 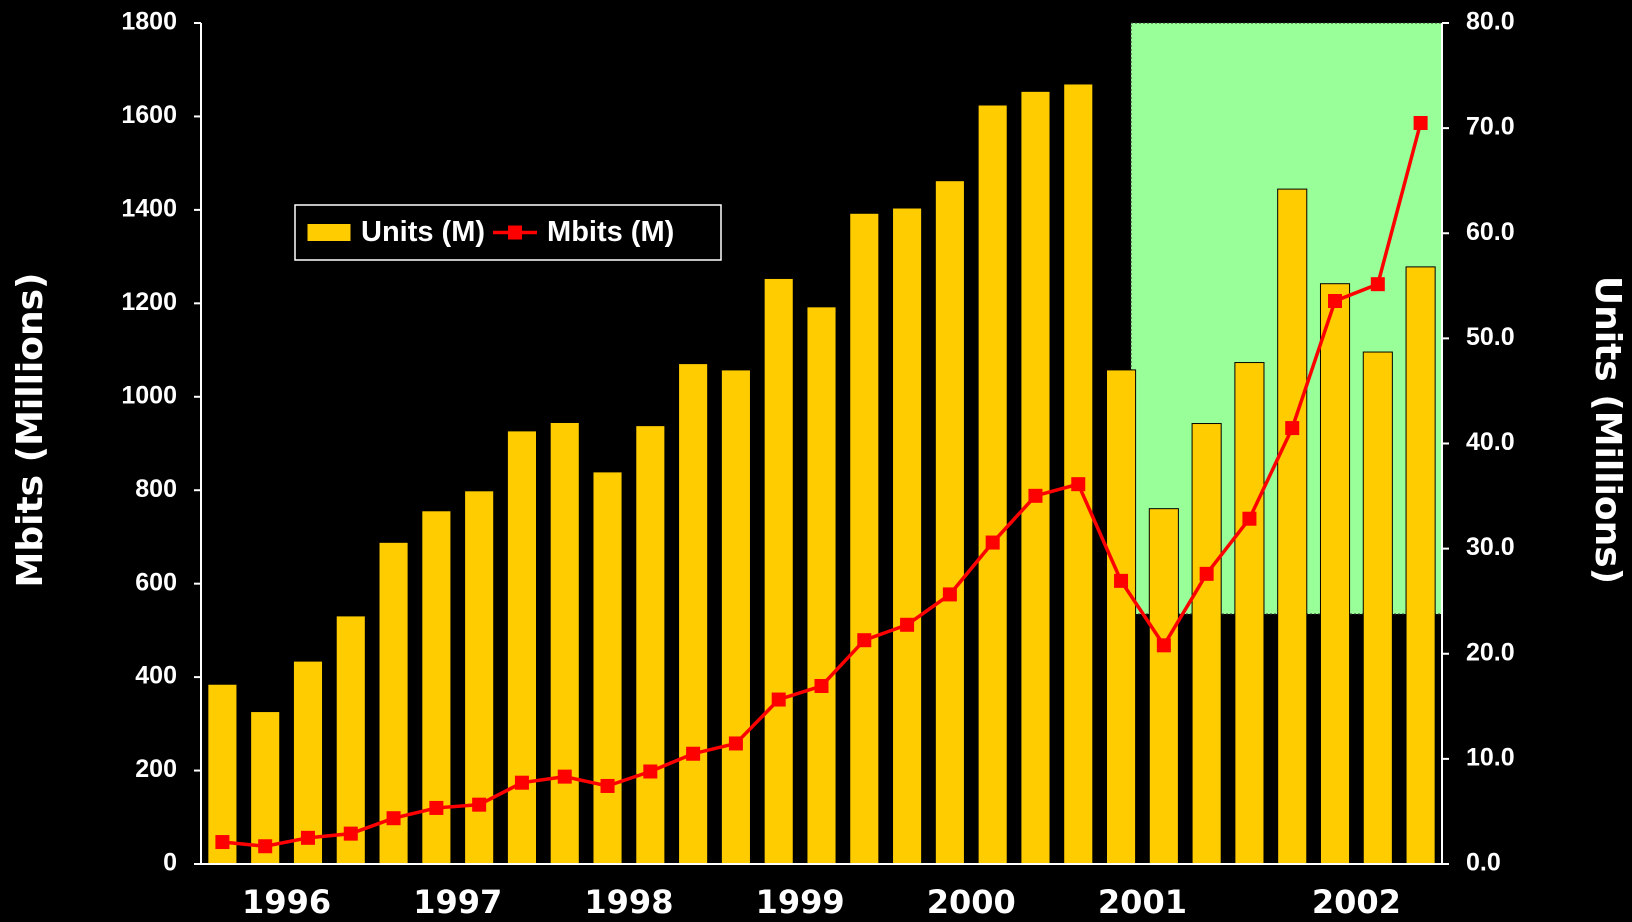 What do you see at coordinates (423, 232) in the screenshot?
I see `legend-label: Units (M)` at bounding box center [423, 232].